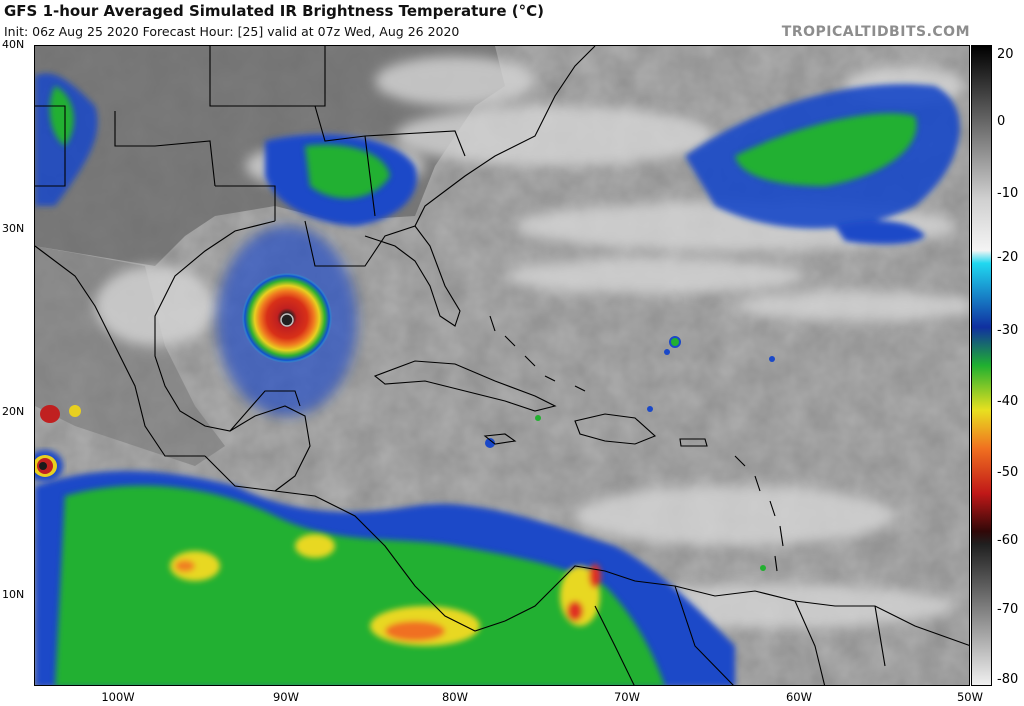  What do you see at coordinates (286, 697) in the screenshot?
I see `lon-label-90w: 90W` at bounding box center [286, 697].